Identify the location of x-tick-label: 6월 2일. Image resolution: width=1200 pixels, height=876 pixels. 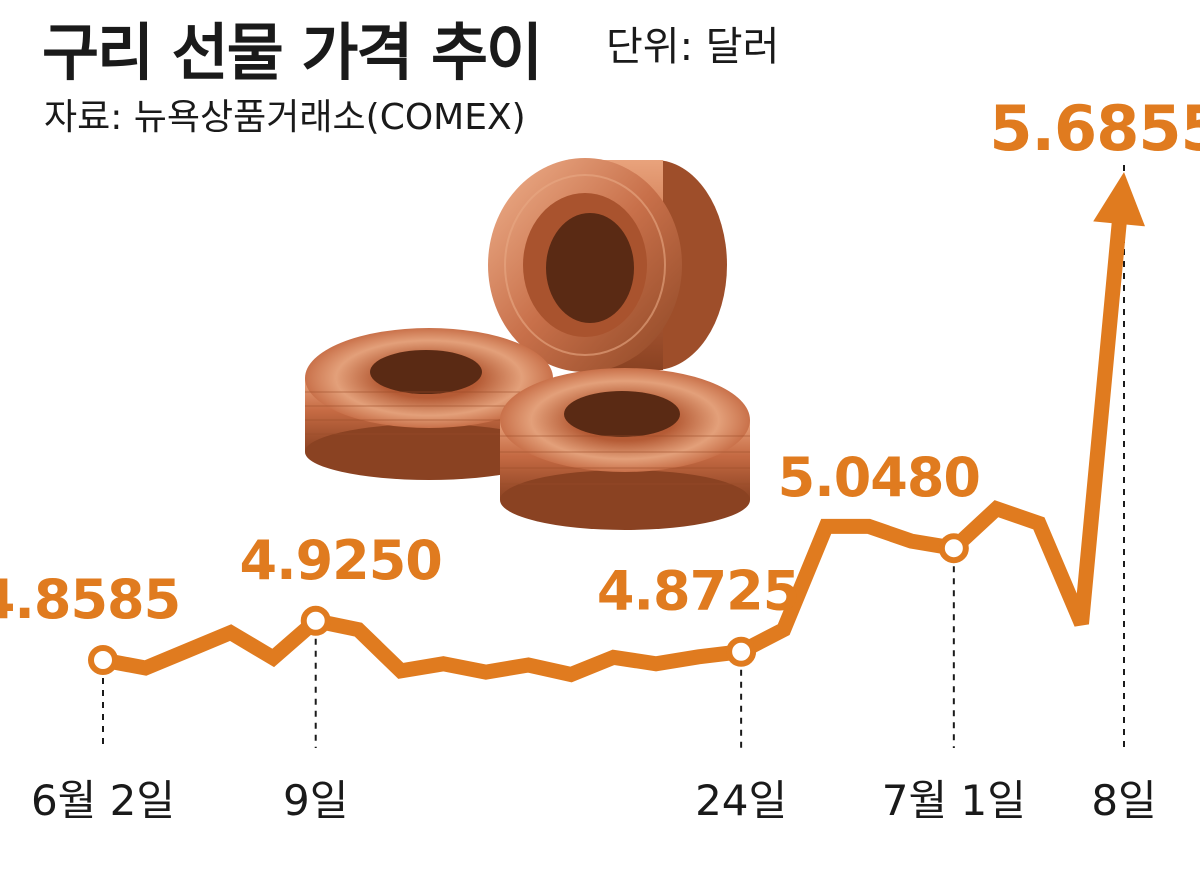
(103, 800).